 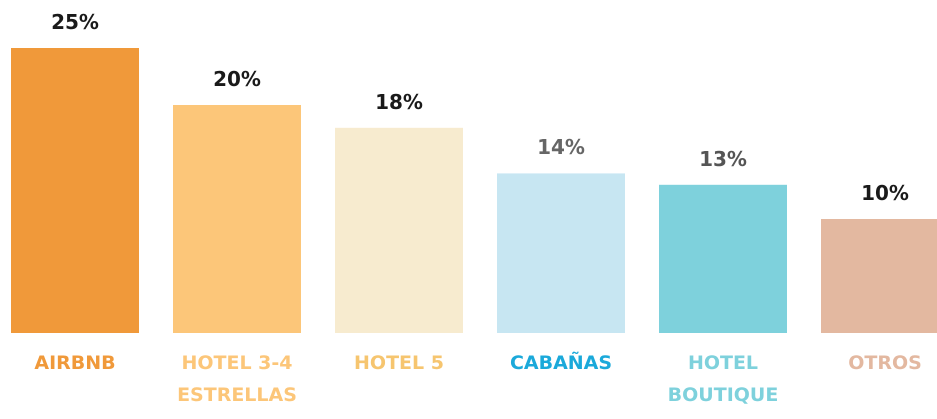 I want to click on value-label: 18%, so click(x=399, y=101).